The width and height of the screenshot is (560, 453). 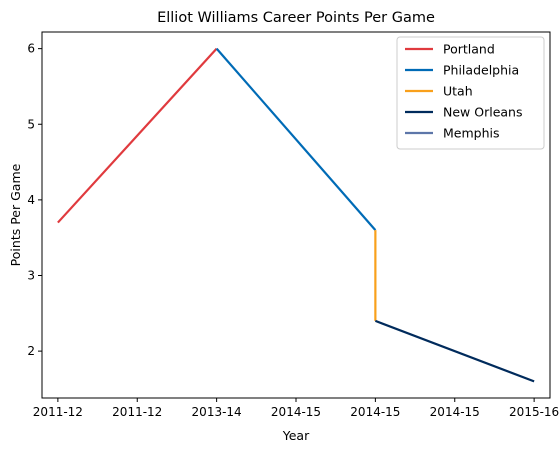 What do you see at coordinates (481, 70) in the screenshot?
I see `legend-label-philadelphia: Philadelphia` at bounding box center [481, 70].